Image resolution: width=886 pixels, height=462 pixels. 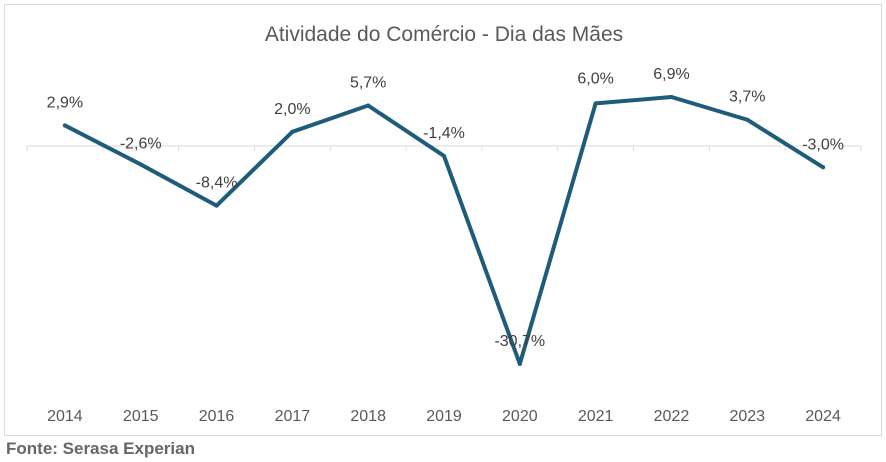 I want to click on source-note: Fonte: Serasa Experian, so click(x=100, y=448).